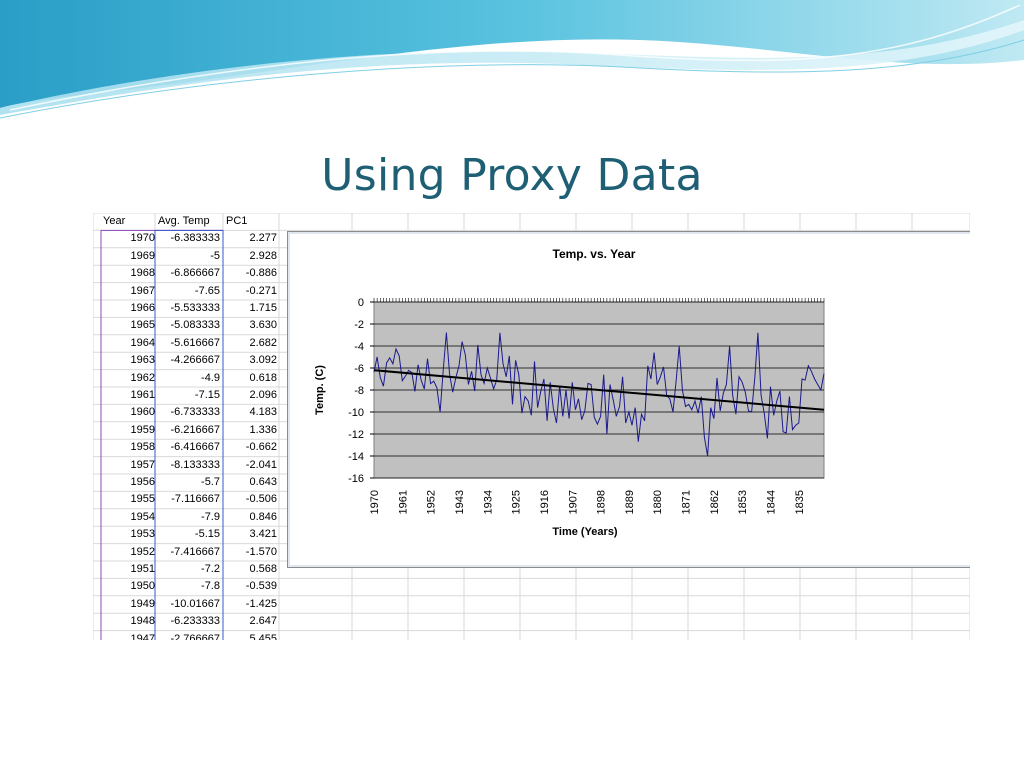 The image size is (1024, 768). I want to click on table-cell: -6.216667, so click(195, 429).